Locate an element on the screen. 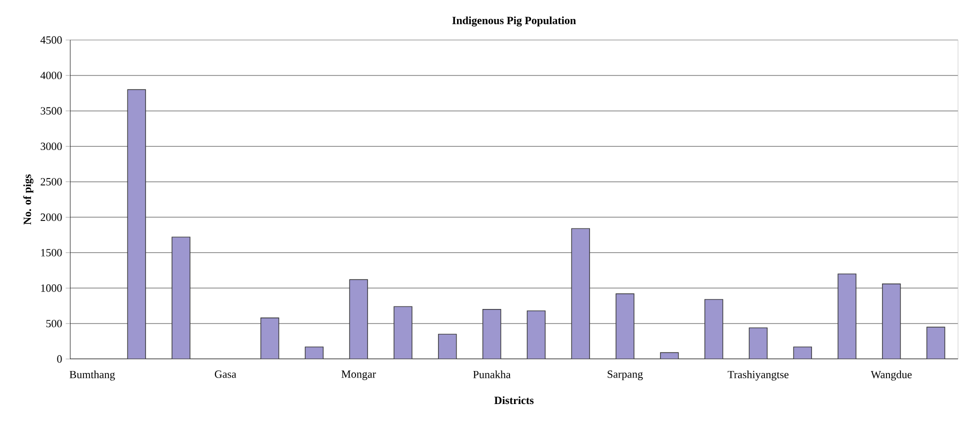 Image resolution: width=959 pixels, height=428 pixels. x-tick-label: Wangdue is located at coordinates (891, 375).